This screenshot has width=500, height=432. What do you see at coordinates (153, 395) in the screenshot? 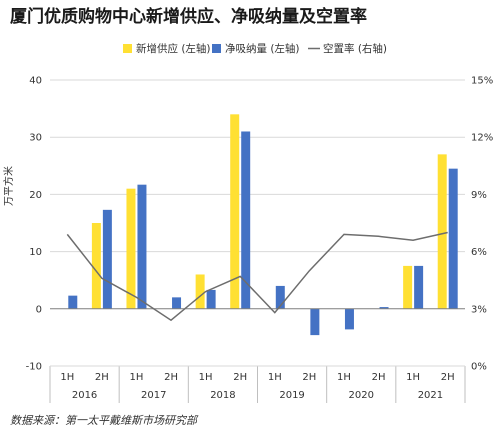
I see `x-tick-year: 2017` at bounding box center [153, 395].